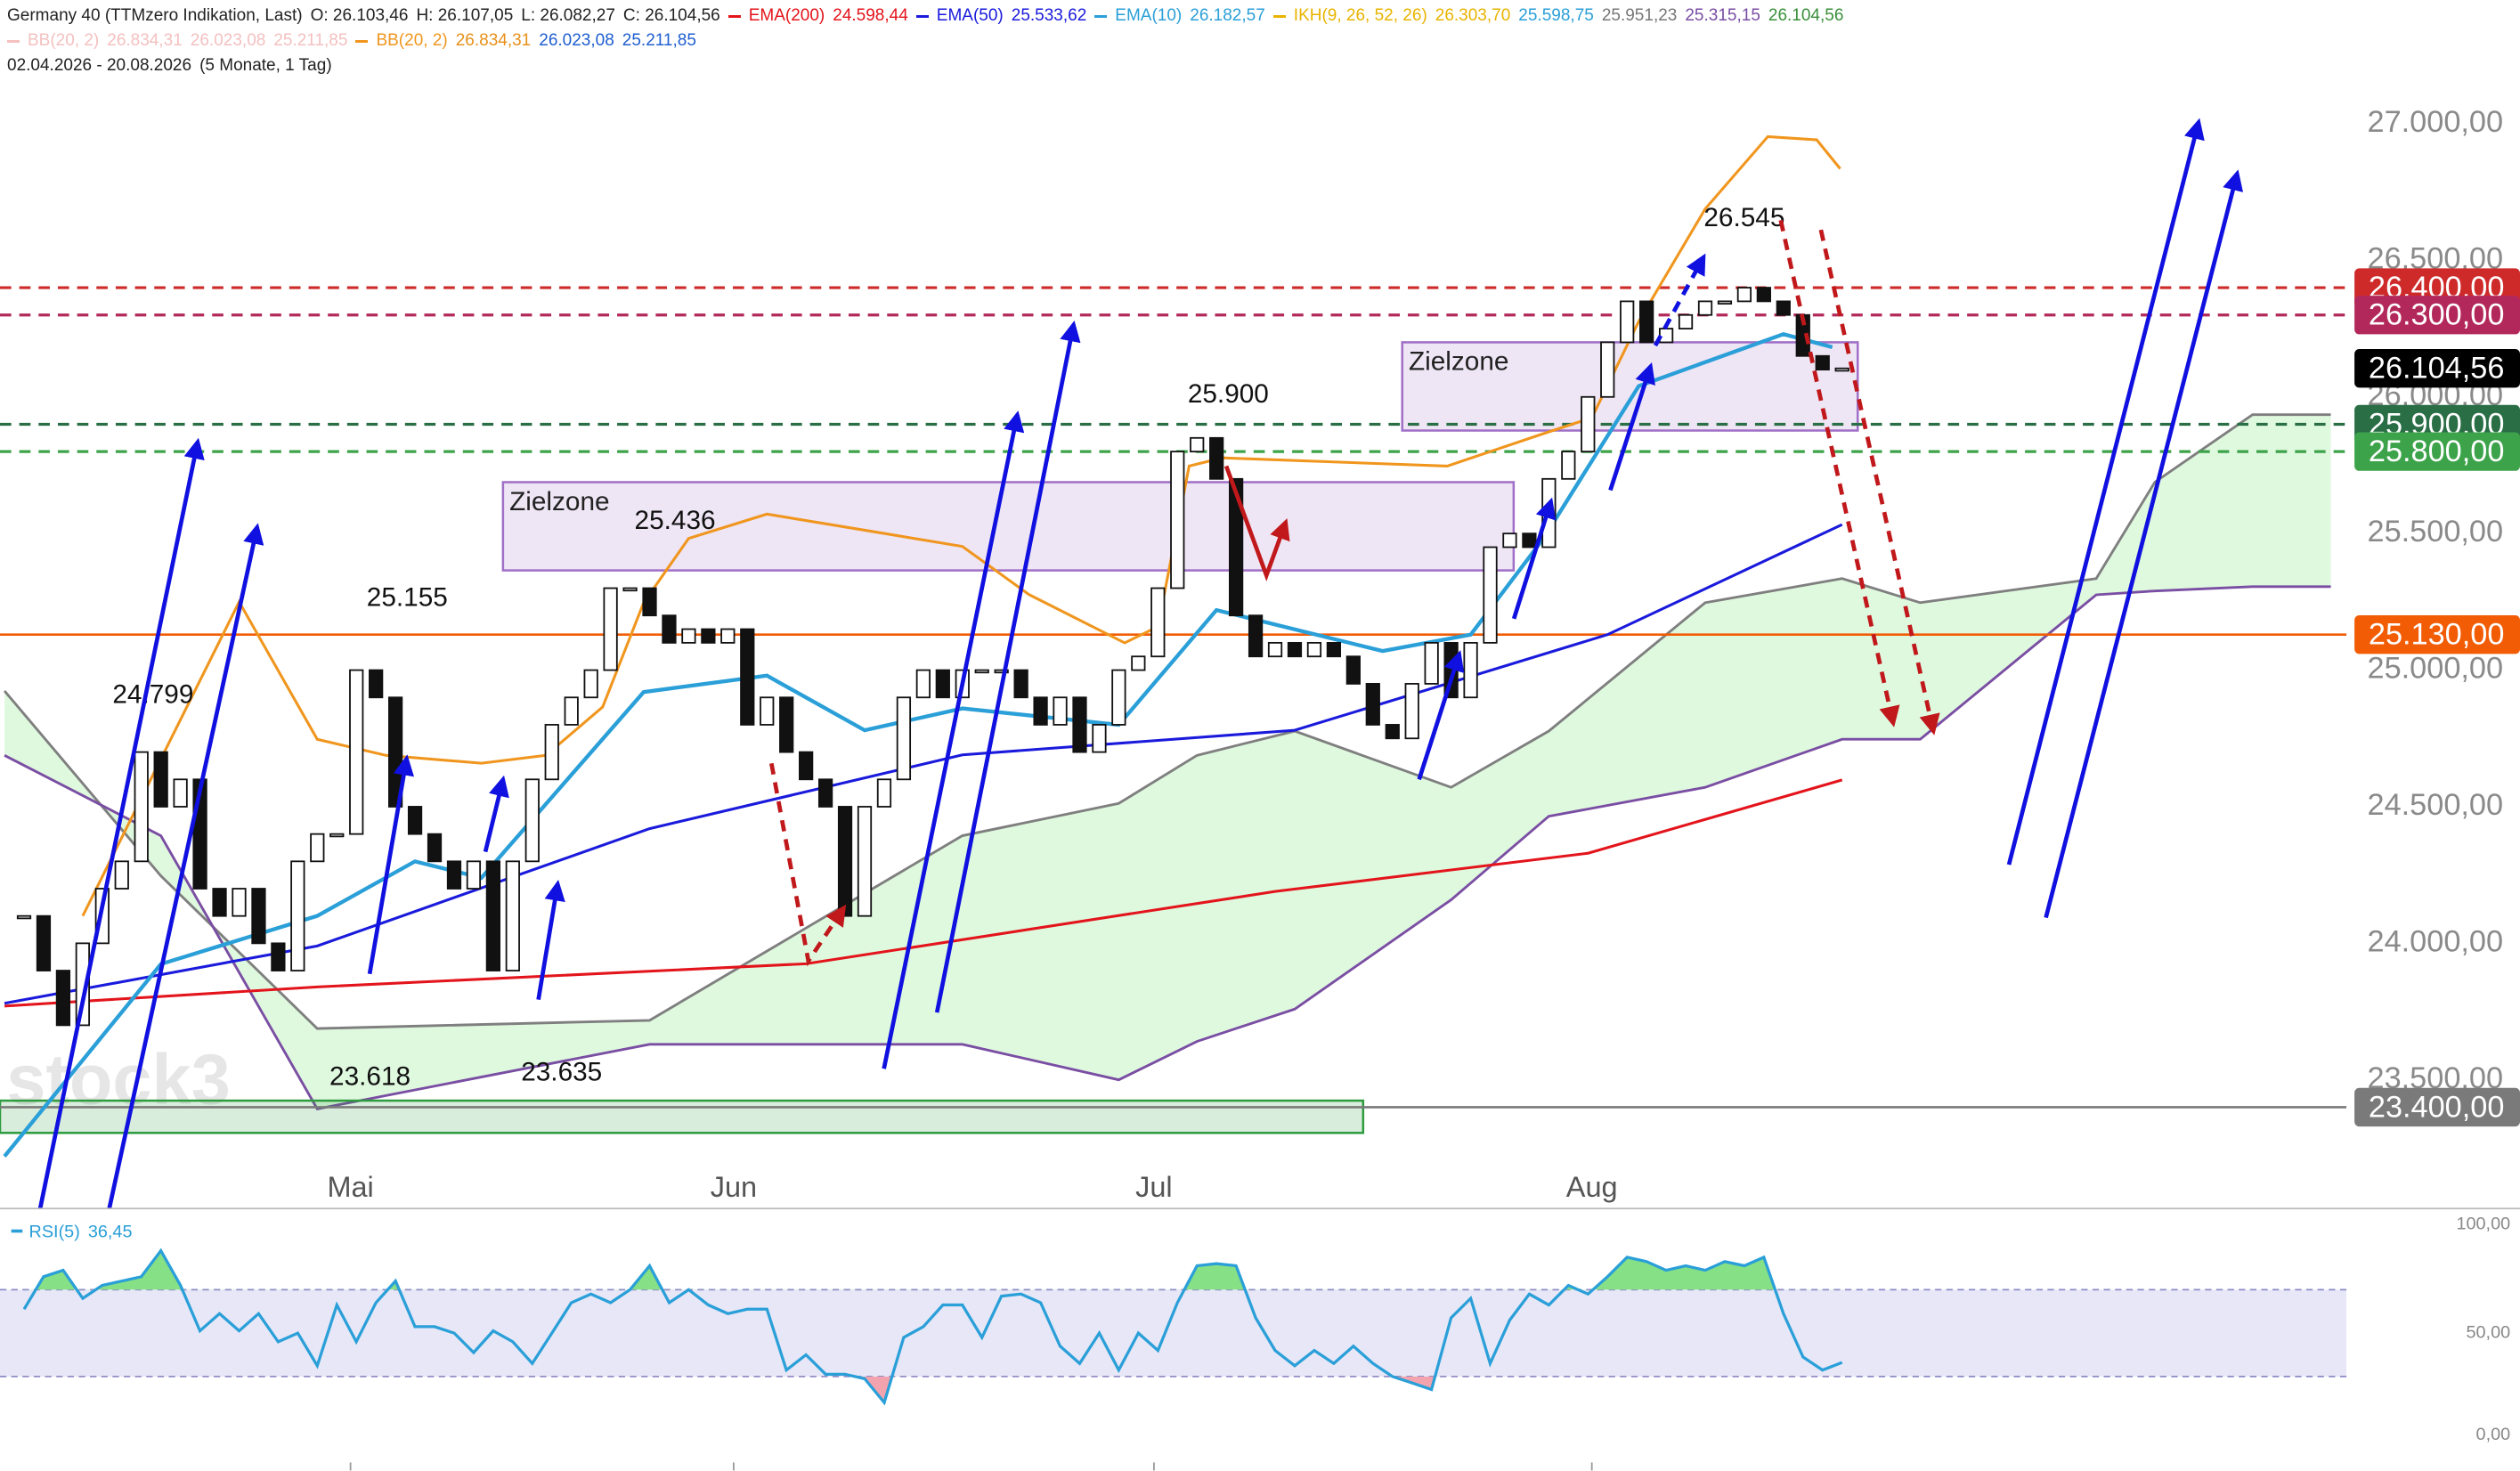 This screenshot has height=1471, width=2520. Describe the element at coordinates (370, 1077) in the screenshot. I see `price-annotation: 23.618` at that location.